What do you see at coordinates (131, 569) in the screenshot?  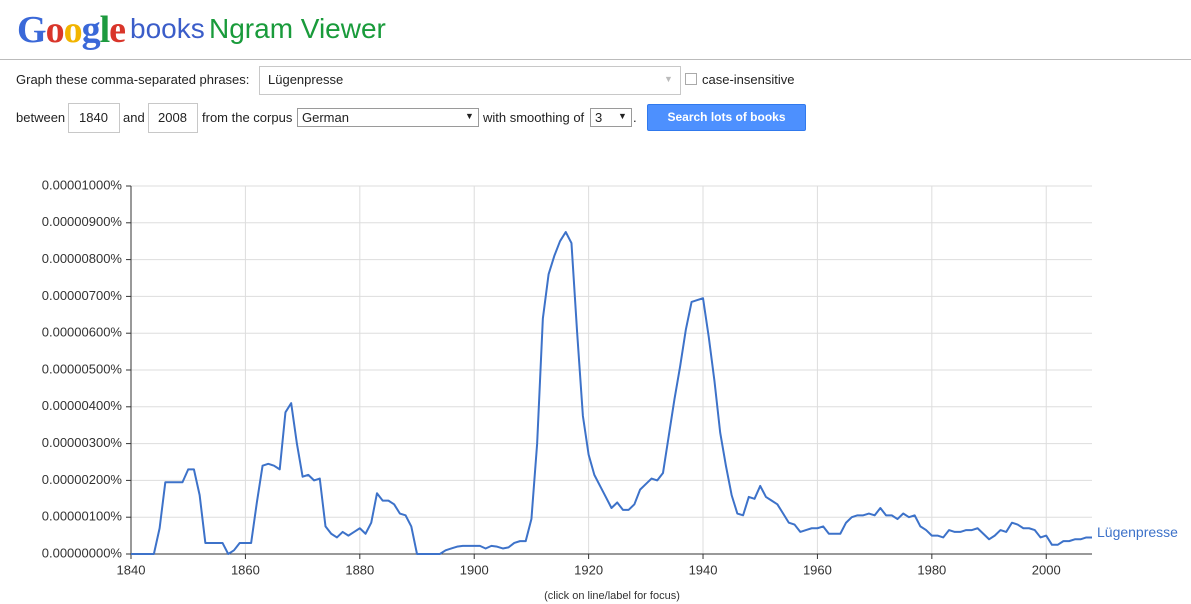 I see `x-tick-label: 1840` at bounding box center [131, 569].